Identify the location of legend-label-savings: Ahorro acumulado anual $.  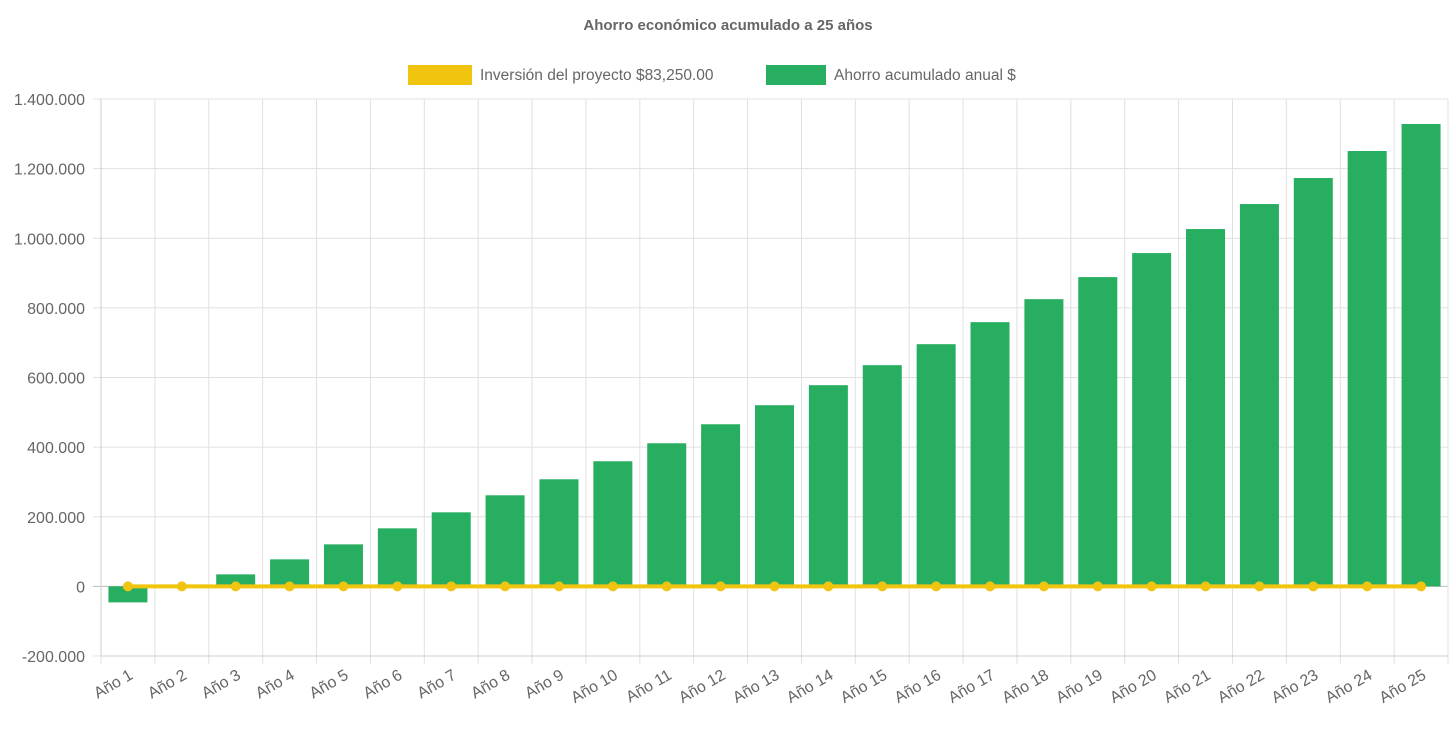
(925, 75).